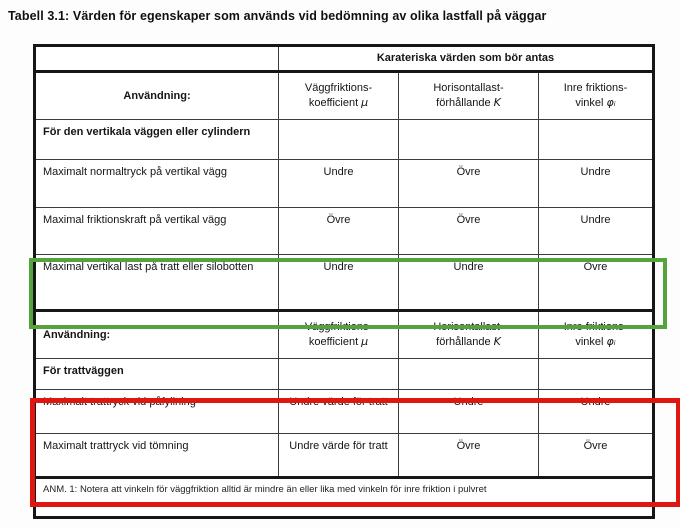  Describe the element at coordinates (156, 139) in the screenshot. I see `section-subheader-cell: För den vertikala väggen eller cylindern` at that location.